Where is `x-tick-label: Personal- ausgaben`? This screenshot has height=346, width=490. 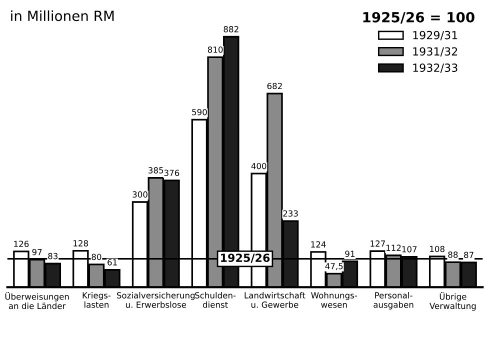 x-tick-label: Personal- ausgaben is located at coordinates (394, 301).